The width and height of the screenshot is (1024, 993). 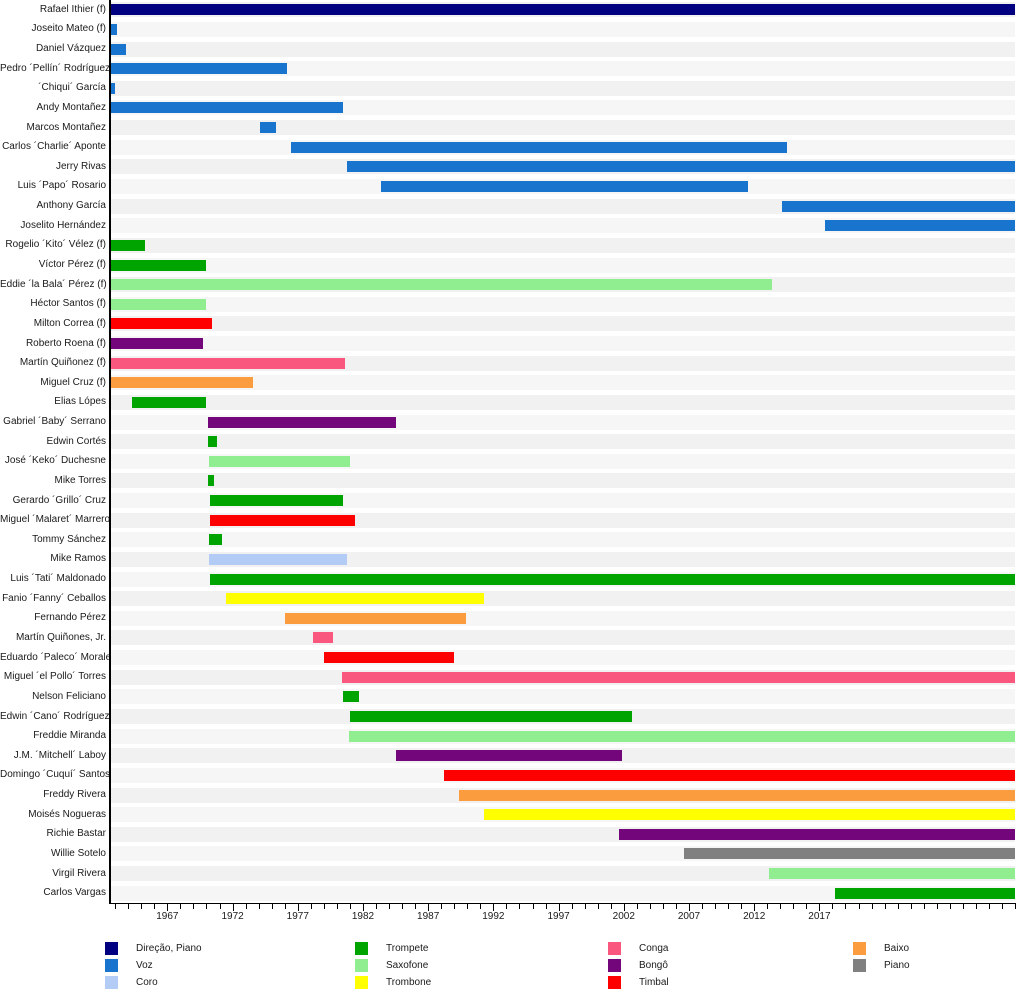 I want to click on legend-column: Baixo Piano, so click(x=881, y=957).